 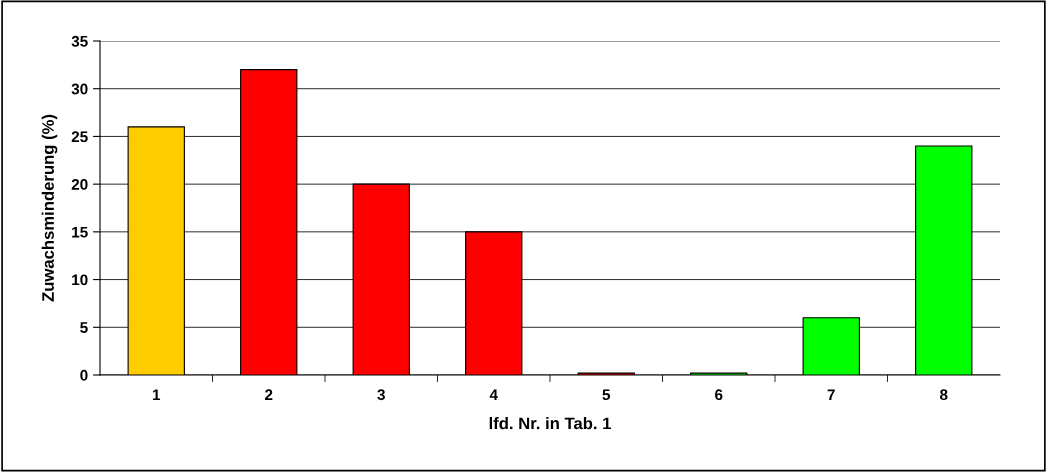 I want to click on x-tick-label: 1, so click(x=156, y=394).